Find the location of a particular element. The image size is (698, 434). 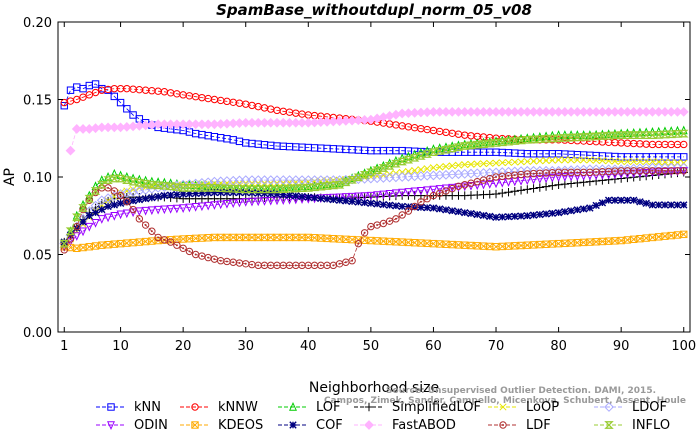

legend-marker-ldof is located at coordinates (609, 407).